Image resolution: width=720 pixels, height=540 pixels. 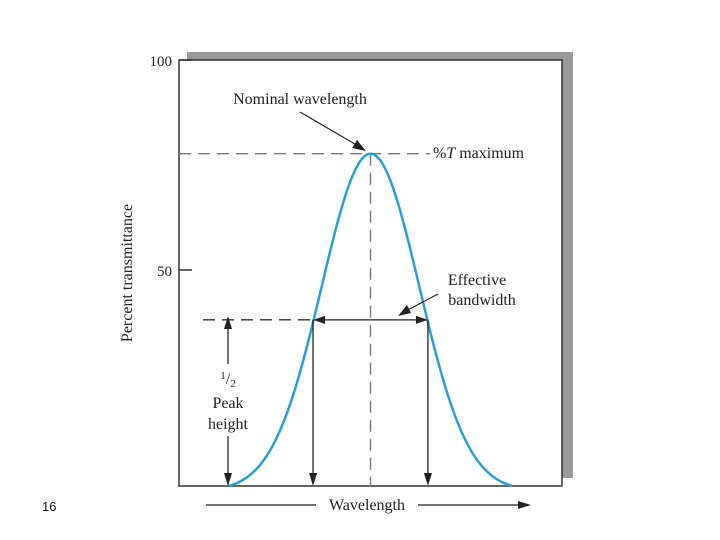 I want to click on x-axis-label: Wavelength, so click(x=367, y=505).